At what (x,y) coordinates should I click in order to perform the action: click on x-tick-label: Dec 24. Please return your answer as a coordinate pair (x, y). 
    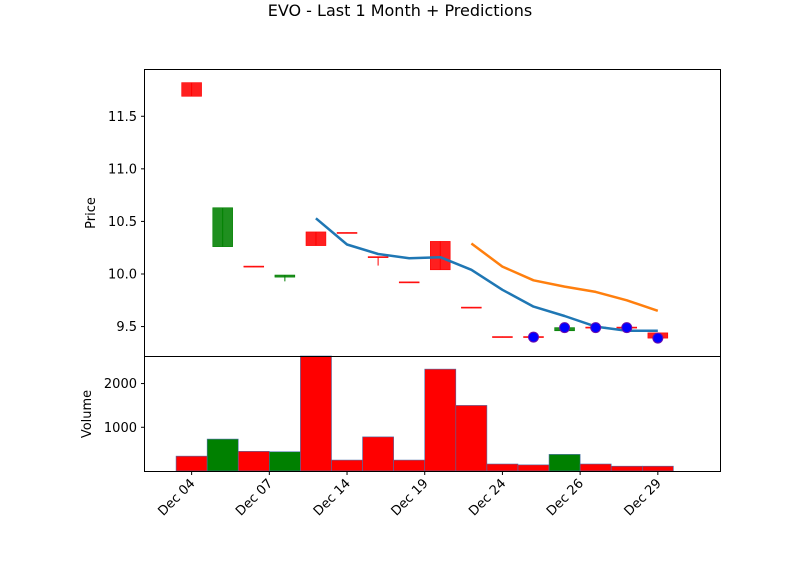
    Looking at the image, I should click on (487, 497).